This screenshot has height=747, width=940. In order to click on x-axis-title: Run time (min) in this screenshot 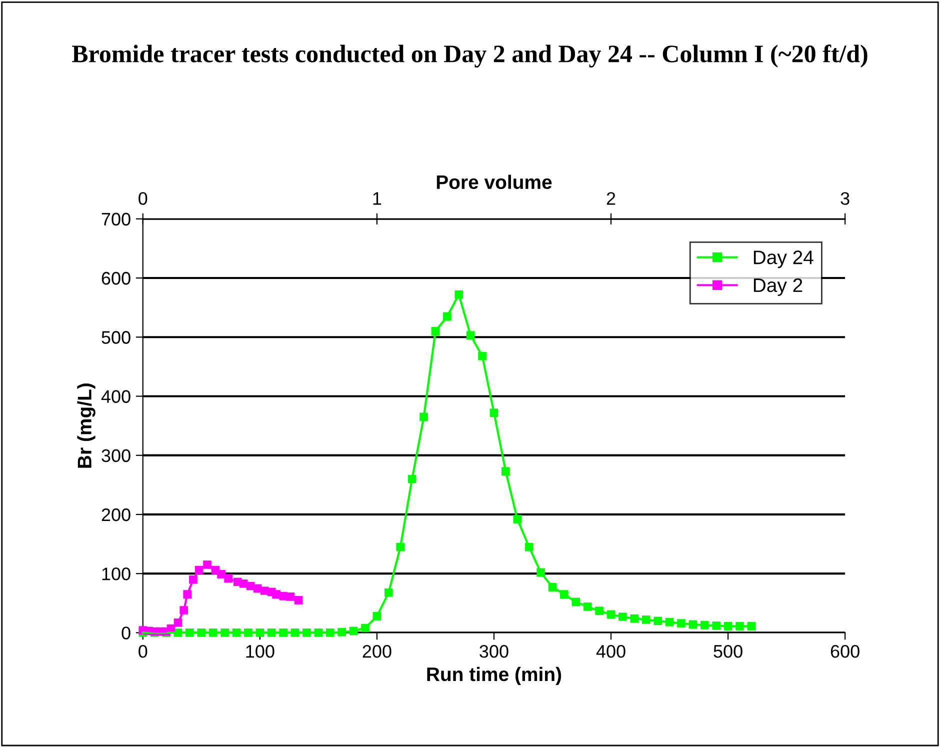, I will do `click(494, 676)`.